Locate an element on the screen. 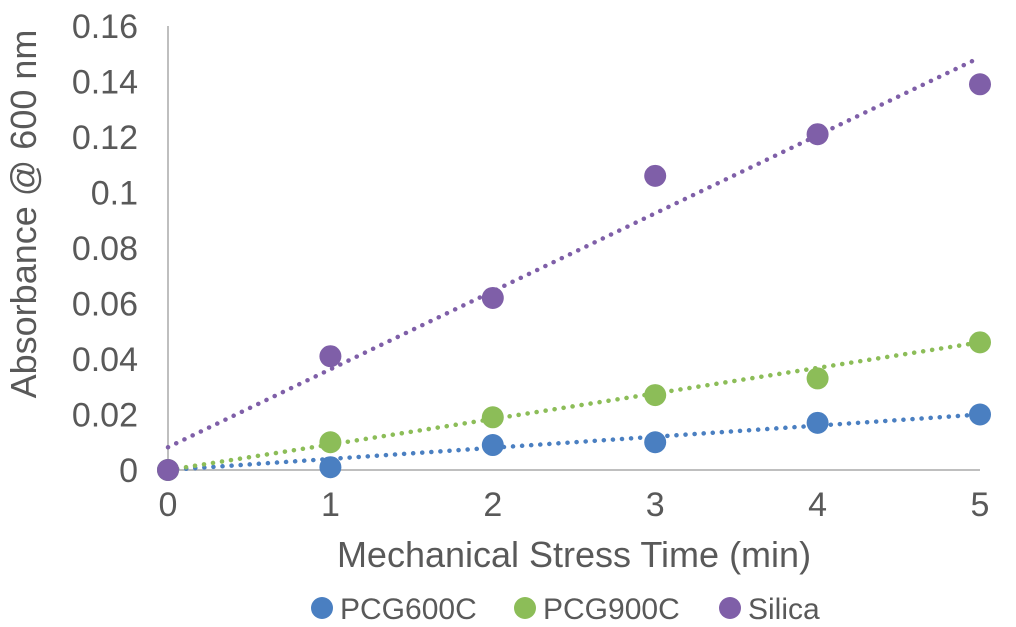 This screenshot has height=627, width=1016. y-tick-label: 0.16 is located at coordinates (105, 27).